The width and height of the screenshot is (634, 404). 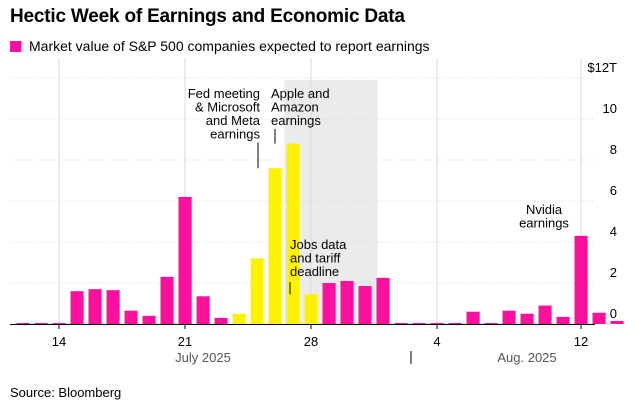 What do you see at coordinates (318, 244) in the screenshot?
I see `annotation-jobs-line-0: Jobs data` at bounding box center [318, 244].